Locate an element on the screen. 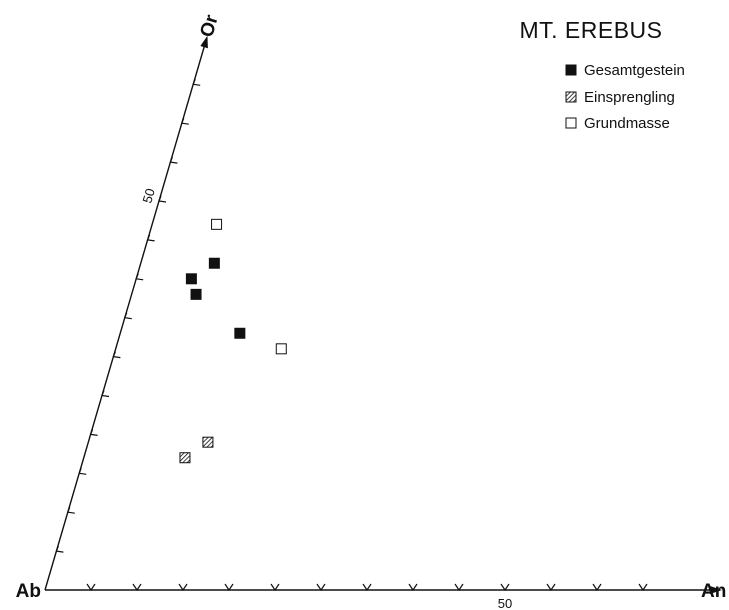 Image resolution: width=729 pixels, height=610 pixels. legend-item-gesamtgestein: Gesamtgestein is located at coordinates (625, 70).